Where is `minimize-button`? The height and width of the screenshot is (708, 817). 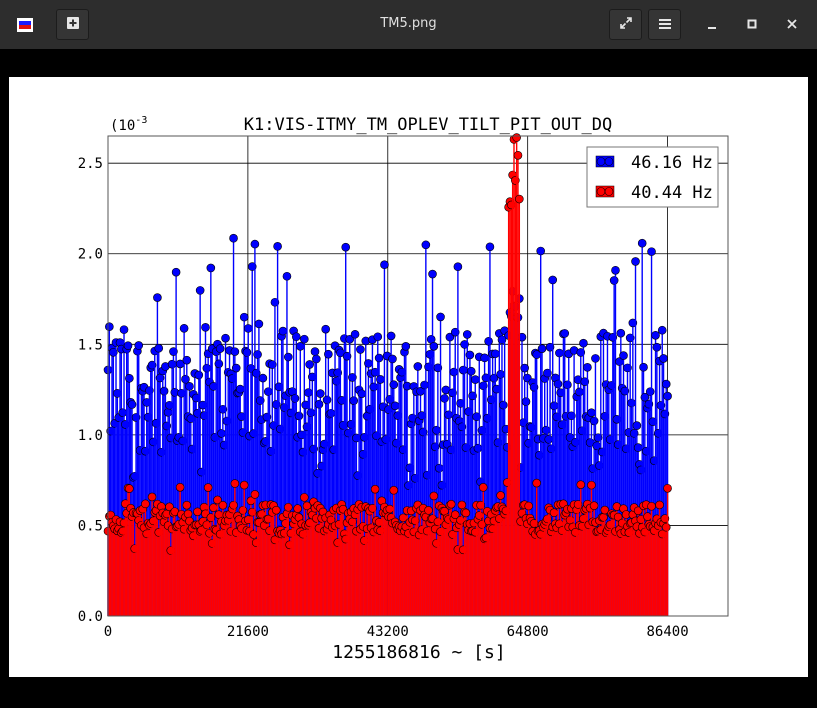 minimize-button is located at coordinates (712, 24).